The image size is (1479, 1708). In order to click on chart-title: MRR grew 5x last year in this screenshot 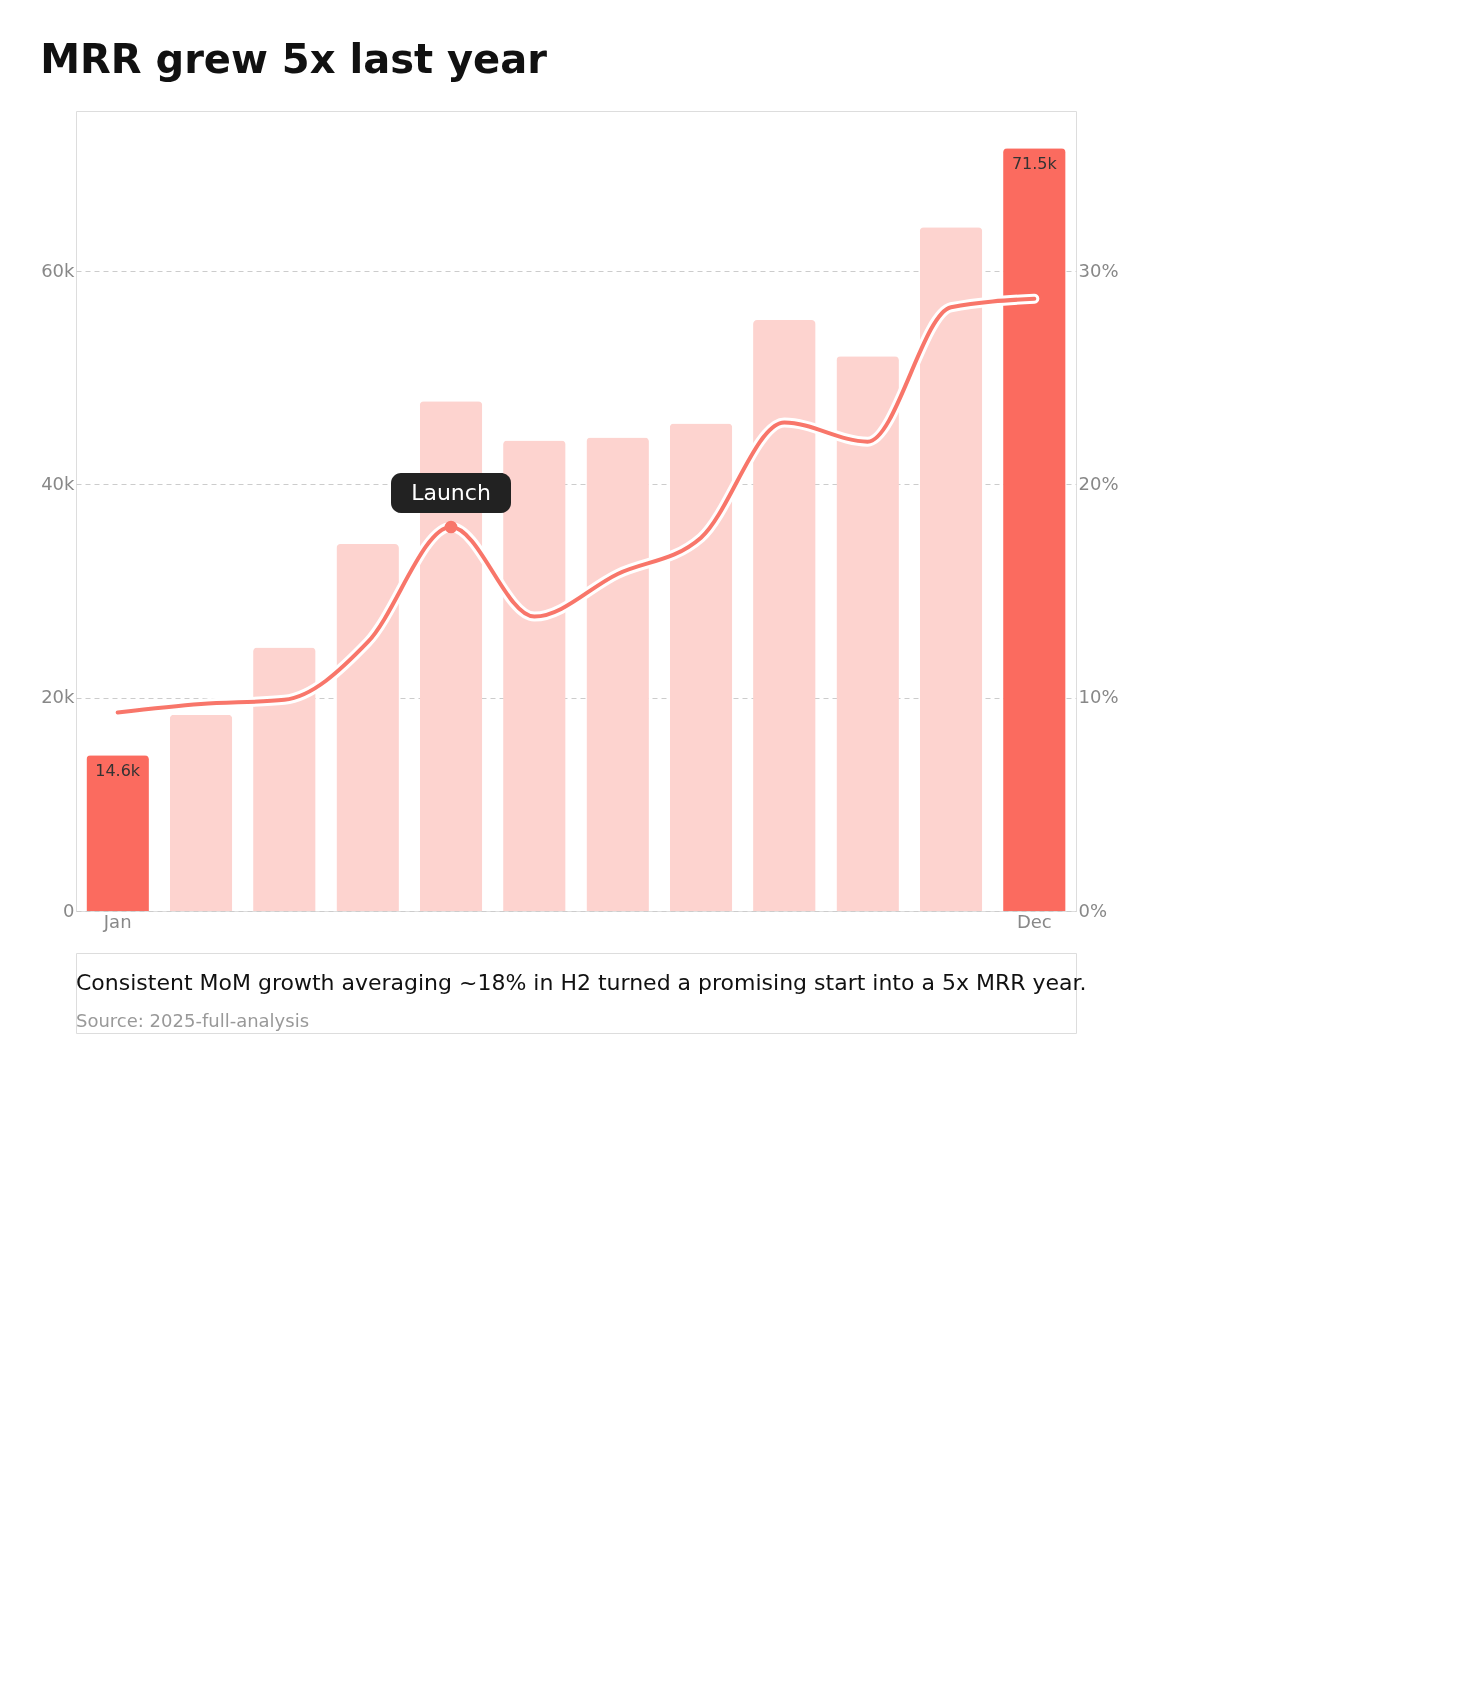, I will do `click(294, 58)`.